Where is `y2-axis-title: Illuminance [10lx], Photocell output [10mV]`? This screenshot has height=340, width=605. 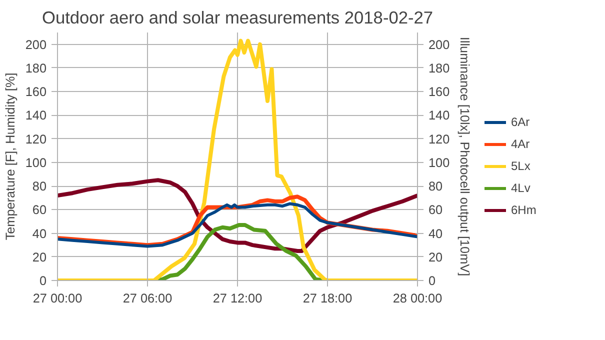
y2-axis-title: Illuminance [10lx], Photocell output [10mV] is located at coordinates (465, 156).